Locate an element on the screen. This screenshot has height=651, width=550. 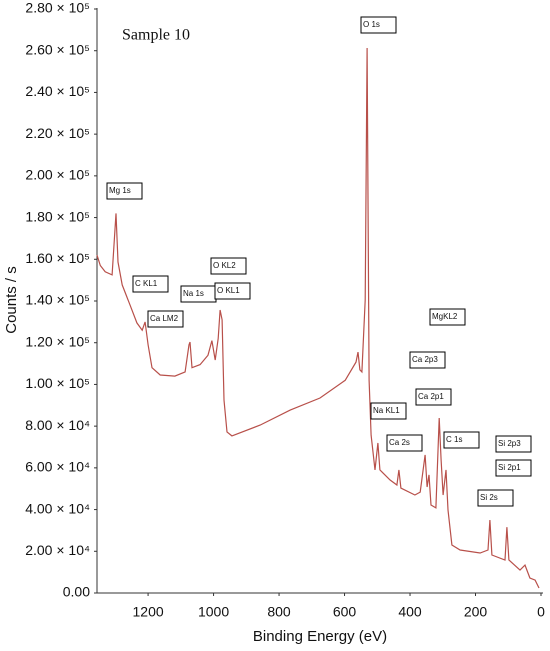
x-tick-label: 200 is located at coordinates (476, 612).